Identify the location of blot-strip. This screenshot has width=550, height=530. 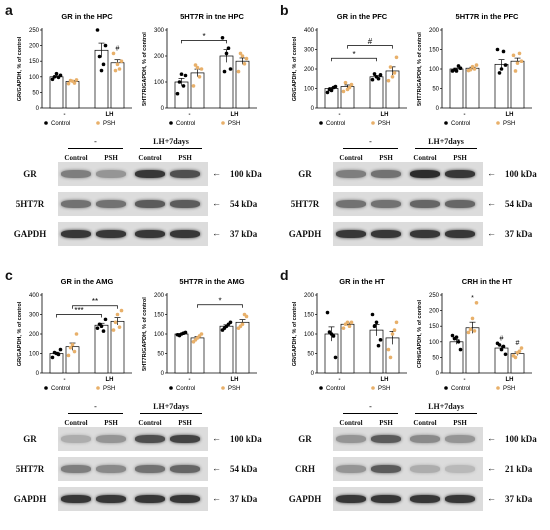
(408, 439).